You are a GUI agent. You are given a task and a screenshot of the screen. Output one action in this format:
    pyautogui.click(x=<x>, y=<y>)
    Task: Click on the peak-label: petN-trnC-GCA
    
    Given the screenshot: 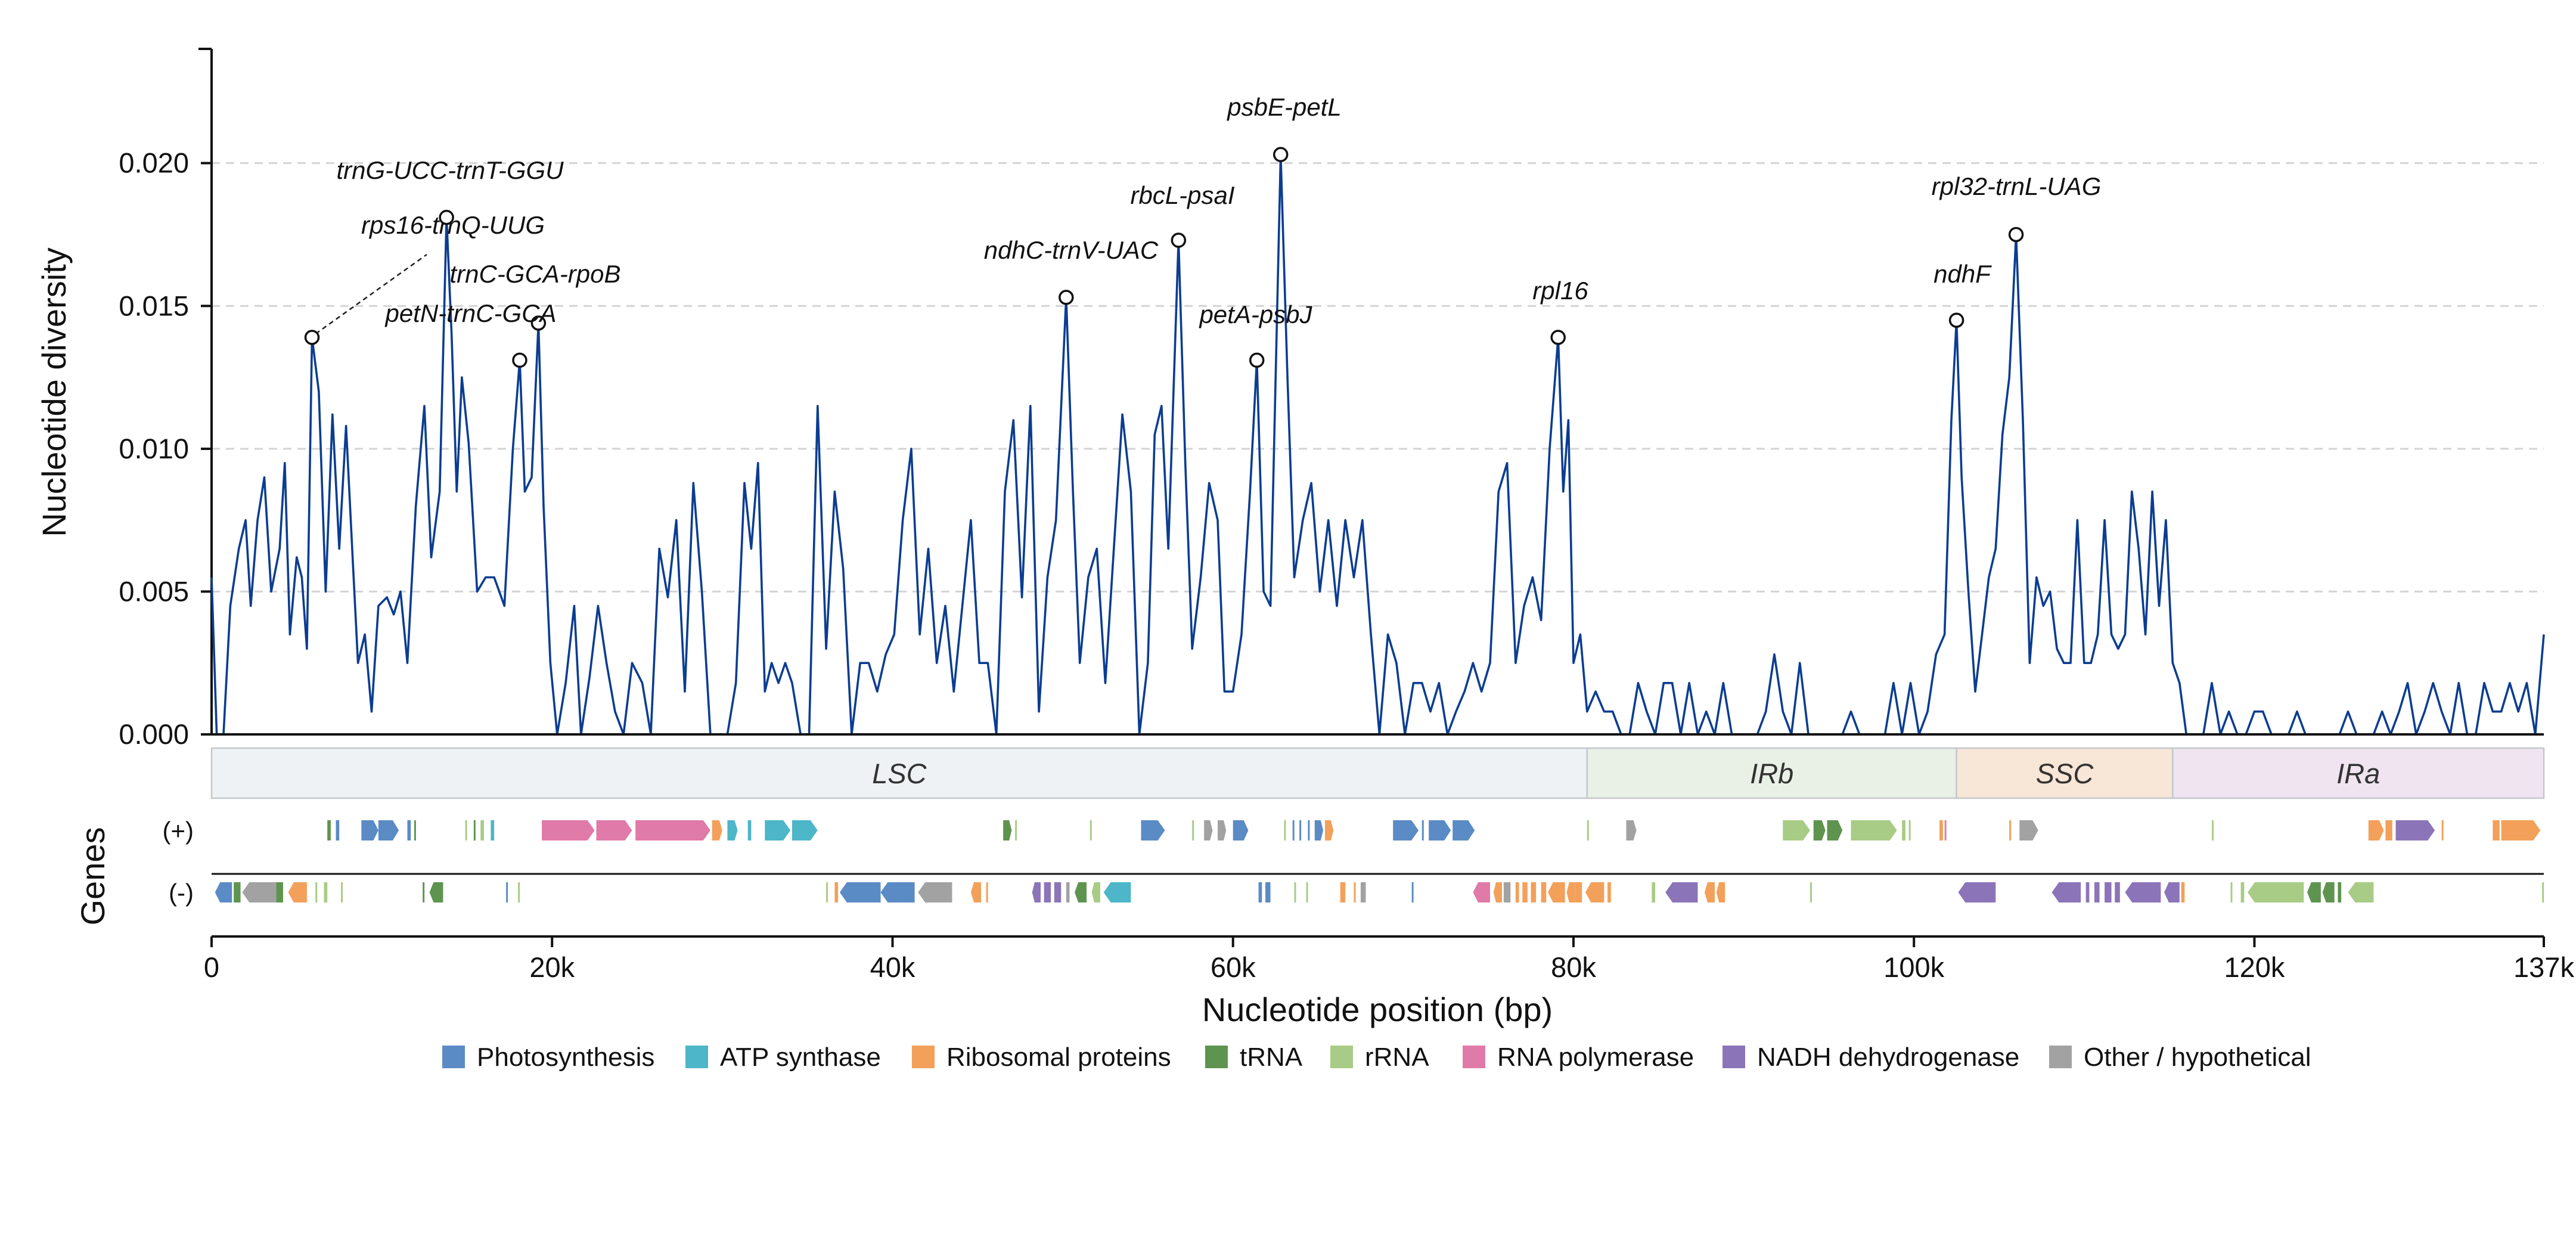 What is the action you would take?
    pyautogui.click(x=470, y=313)
    